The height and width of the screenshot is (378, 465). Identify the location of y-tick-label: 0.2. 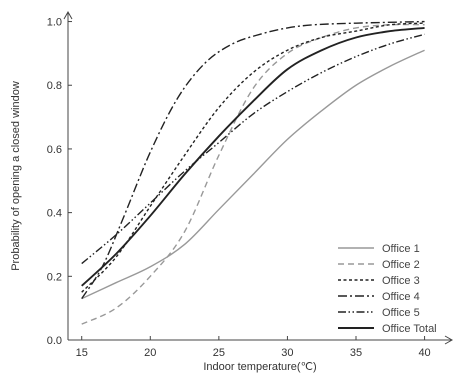
(54, 277).